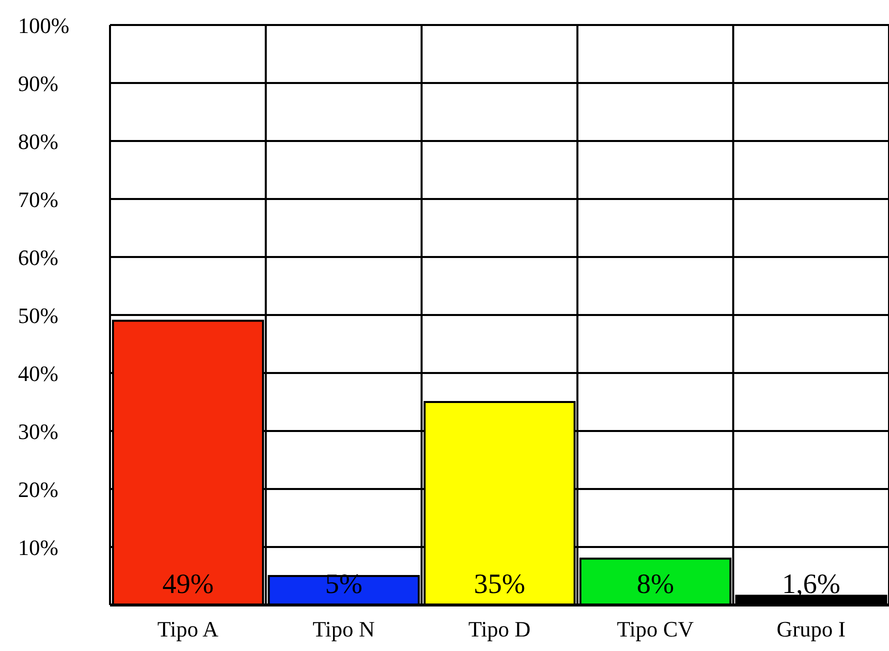 Image resolution: width=889 pixels, height=651 pixels. I want to click on y-tick-label: 90%, so click(38, 83).